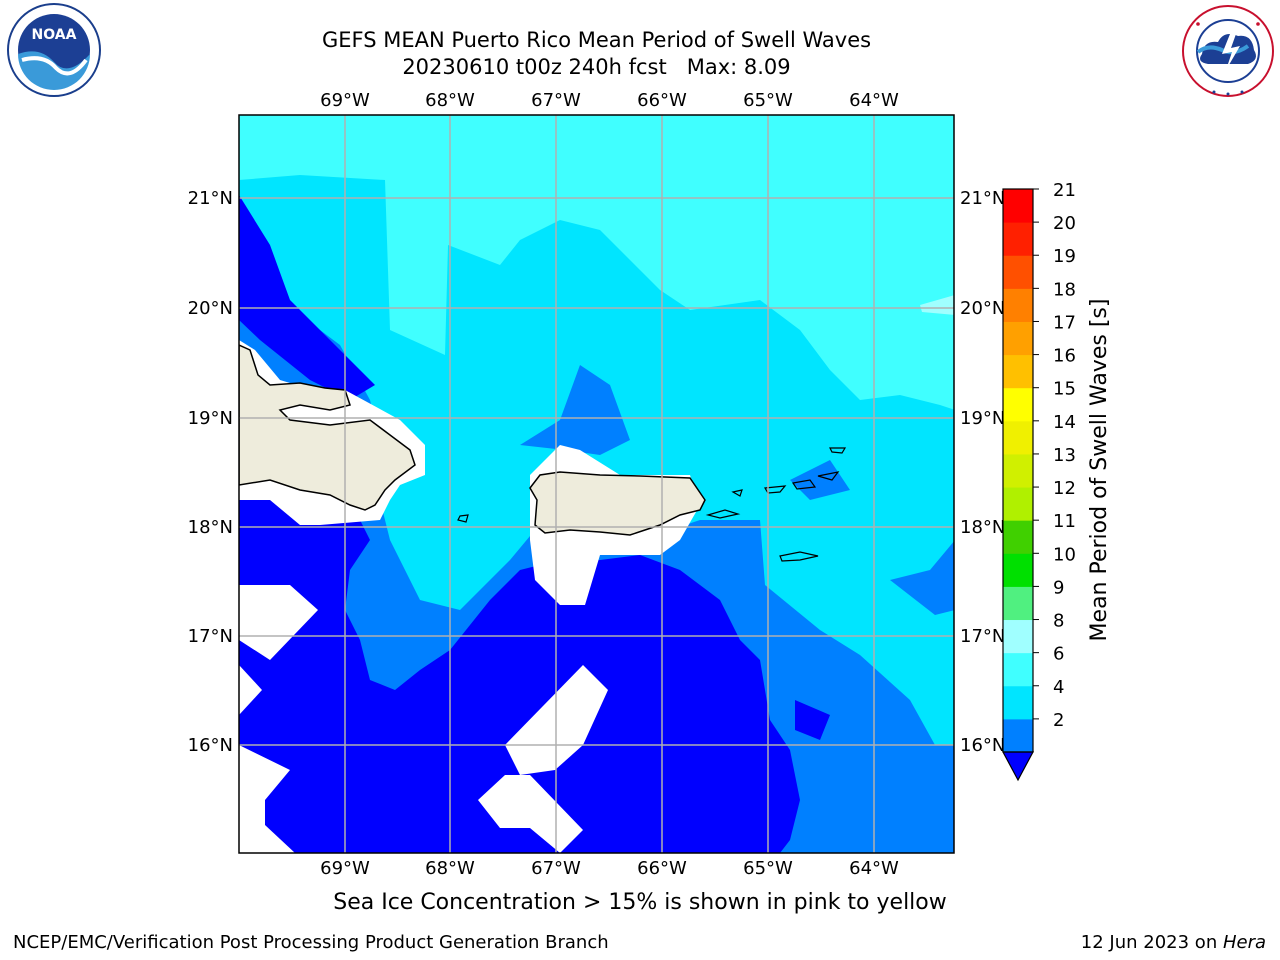  I want to click on colorbar-tick-label: 17, so click(1064, 322).